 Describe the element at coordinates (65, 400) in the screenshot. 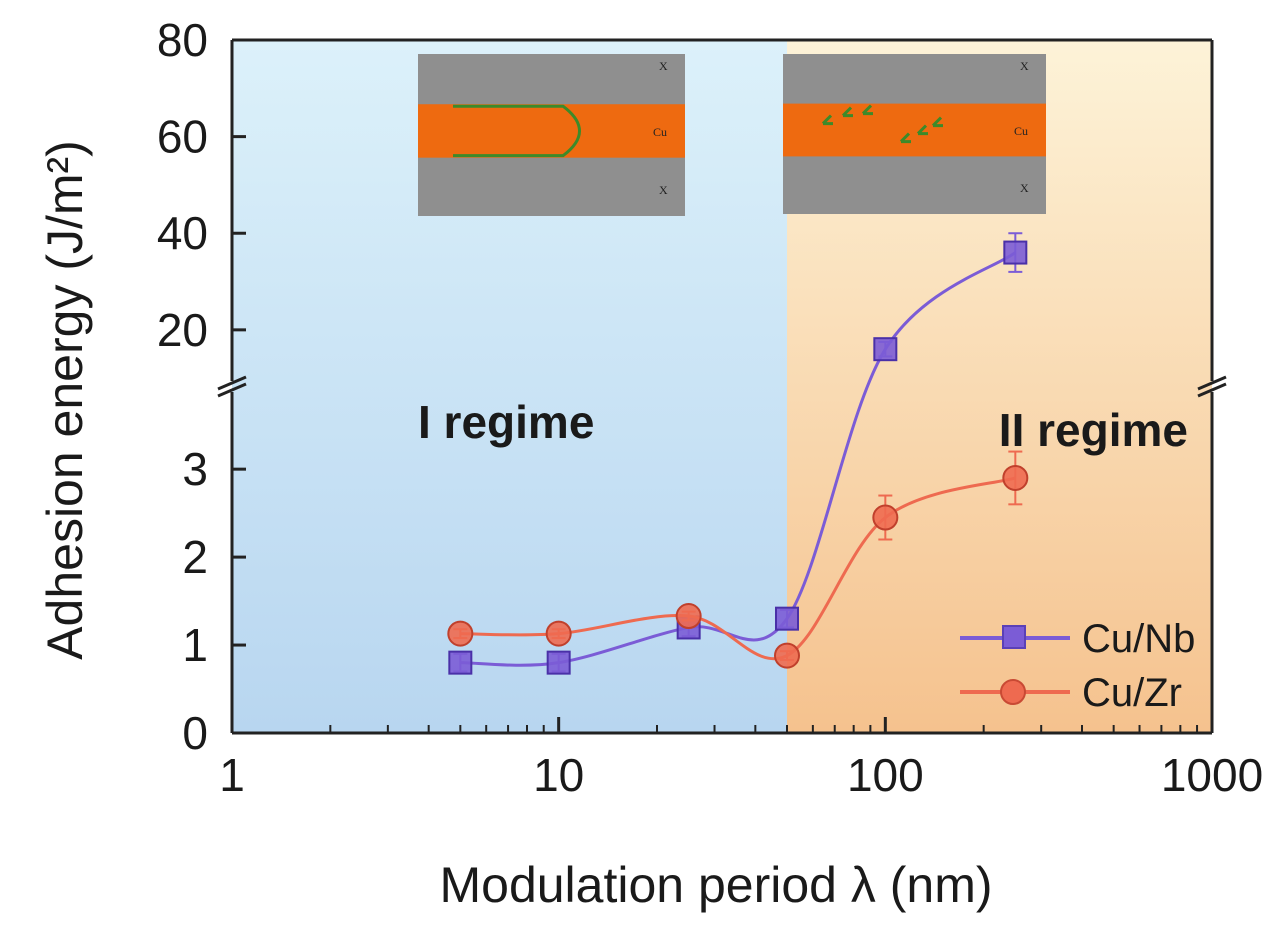

I see `y-axis-title: Adhesion energy (J/m²)` at that location.